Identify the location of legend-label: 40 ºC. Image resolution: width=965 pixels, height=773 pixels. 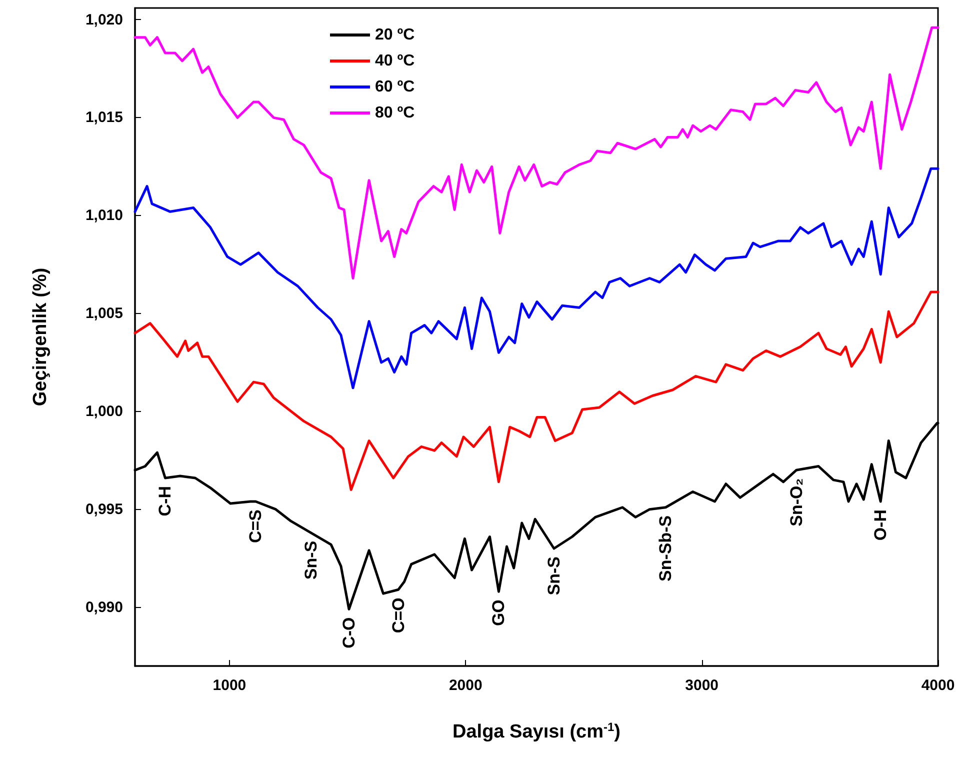
(395, 61).